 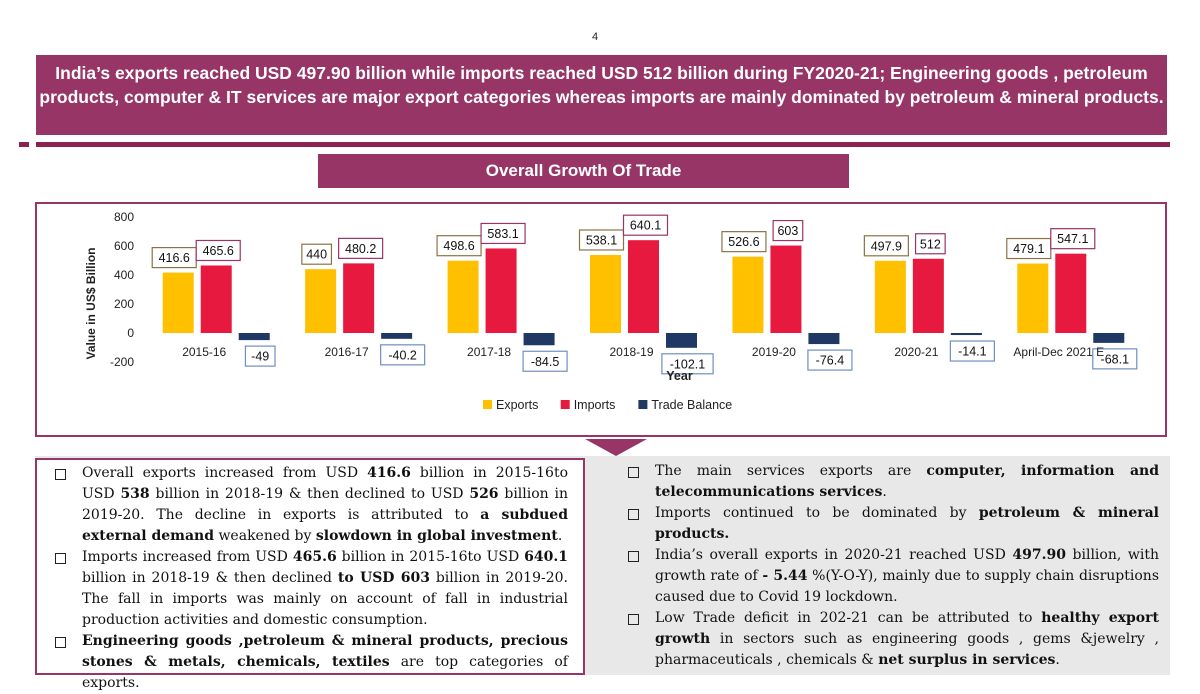 I want to click on x-tick-label: 2015-16, so click(x=204, y=352).